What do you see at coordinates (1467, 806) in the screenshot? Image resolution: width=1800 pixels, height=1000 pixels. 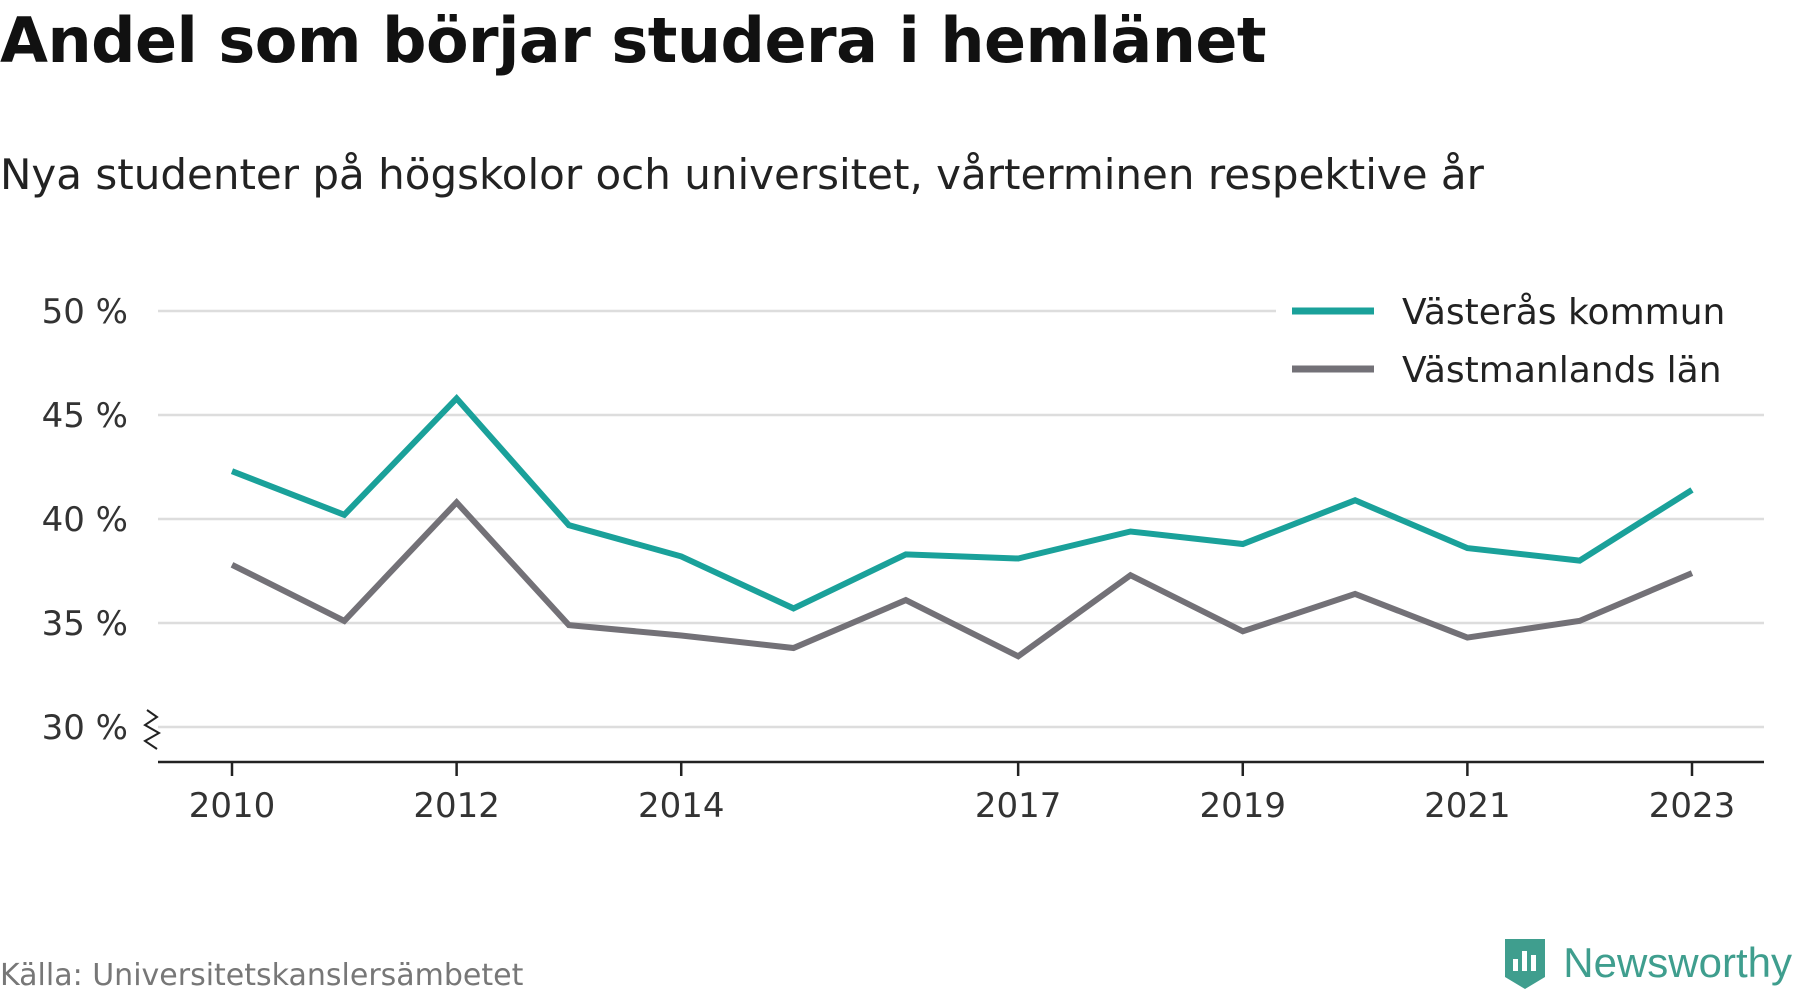 I see `x-tick-label: 2021` at bounding box center [1467, 806].